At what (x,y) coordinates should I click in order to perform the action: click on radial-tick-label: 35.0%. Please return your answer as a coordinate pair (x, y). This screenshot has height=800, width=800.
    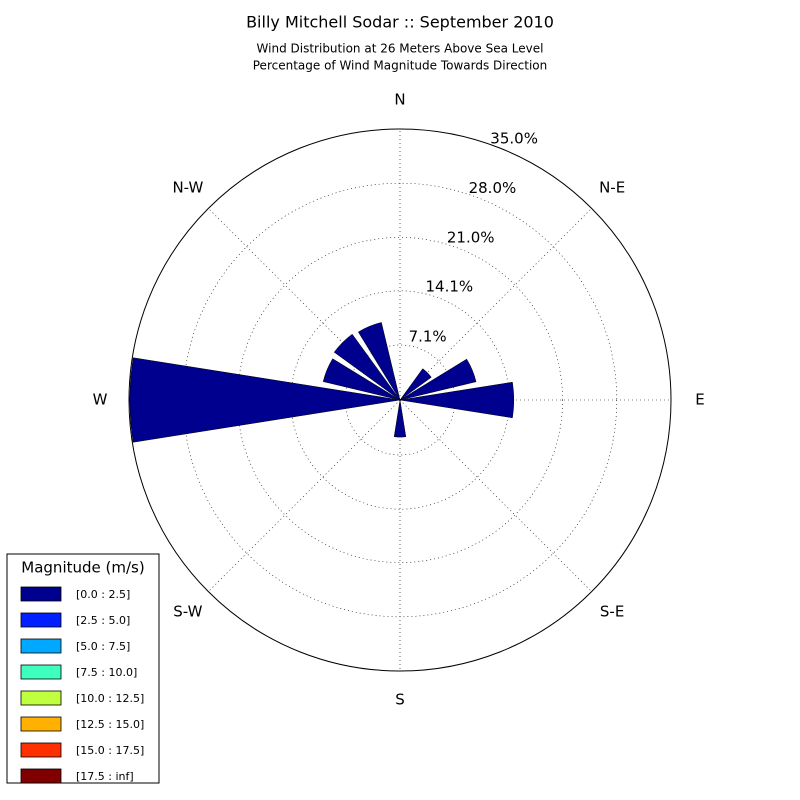
    Looking at the image, I should click on (514, 138).